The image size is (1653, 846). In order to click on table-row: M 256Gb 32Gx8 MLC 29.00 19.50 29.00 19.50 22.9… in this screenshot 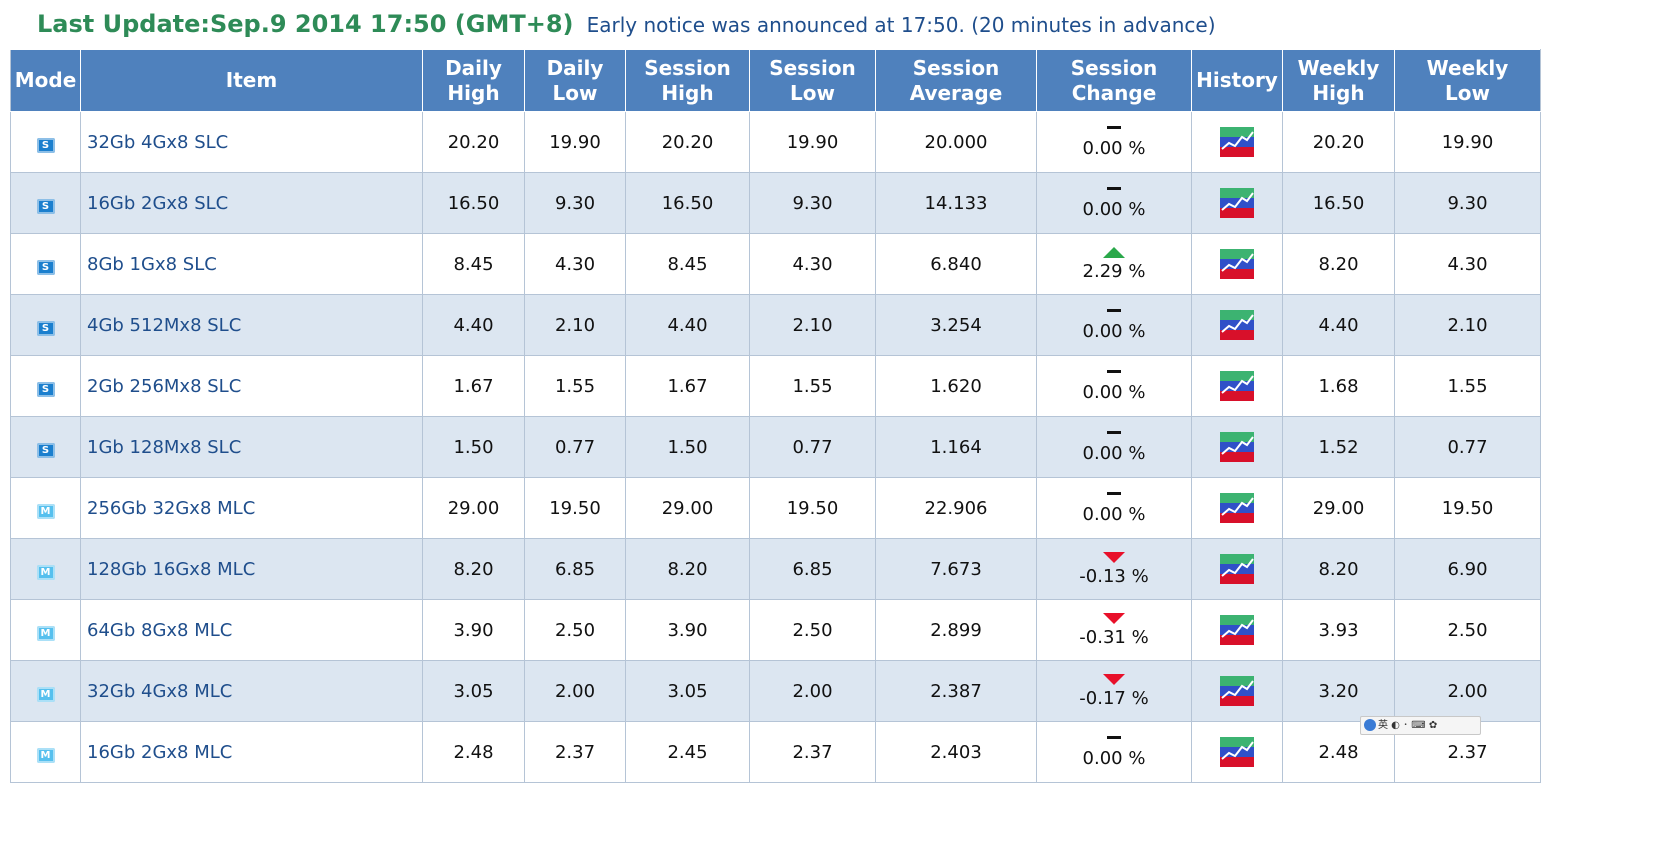, I will do `click(775, 508)`.